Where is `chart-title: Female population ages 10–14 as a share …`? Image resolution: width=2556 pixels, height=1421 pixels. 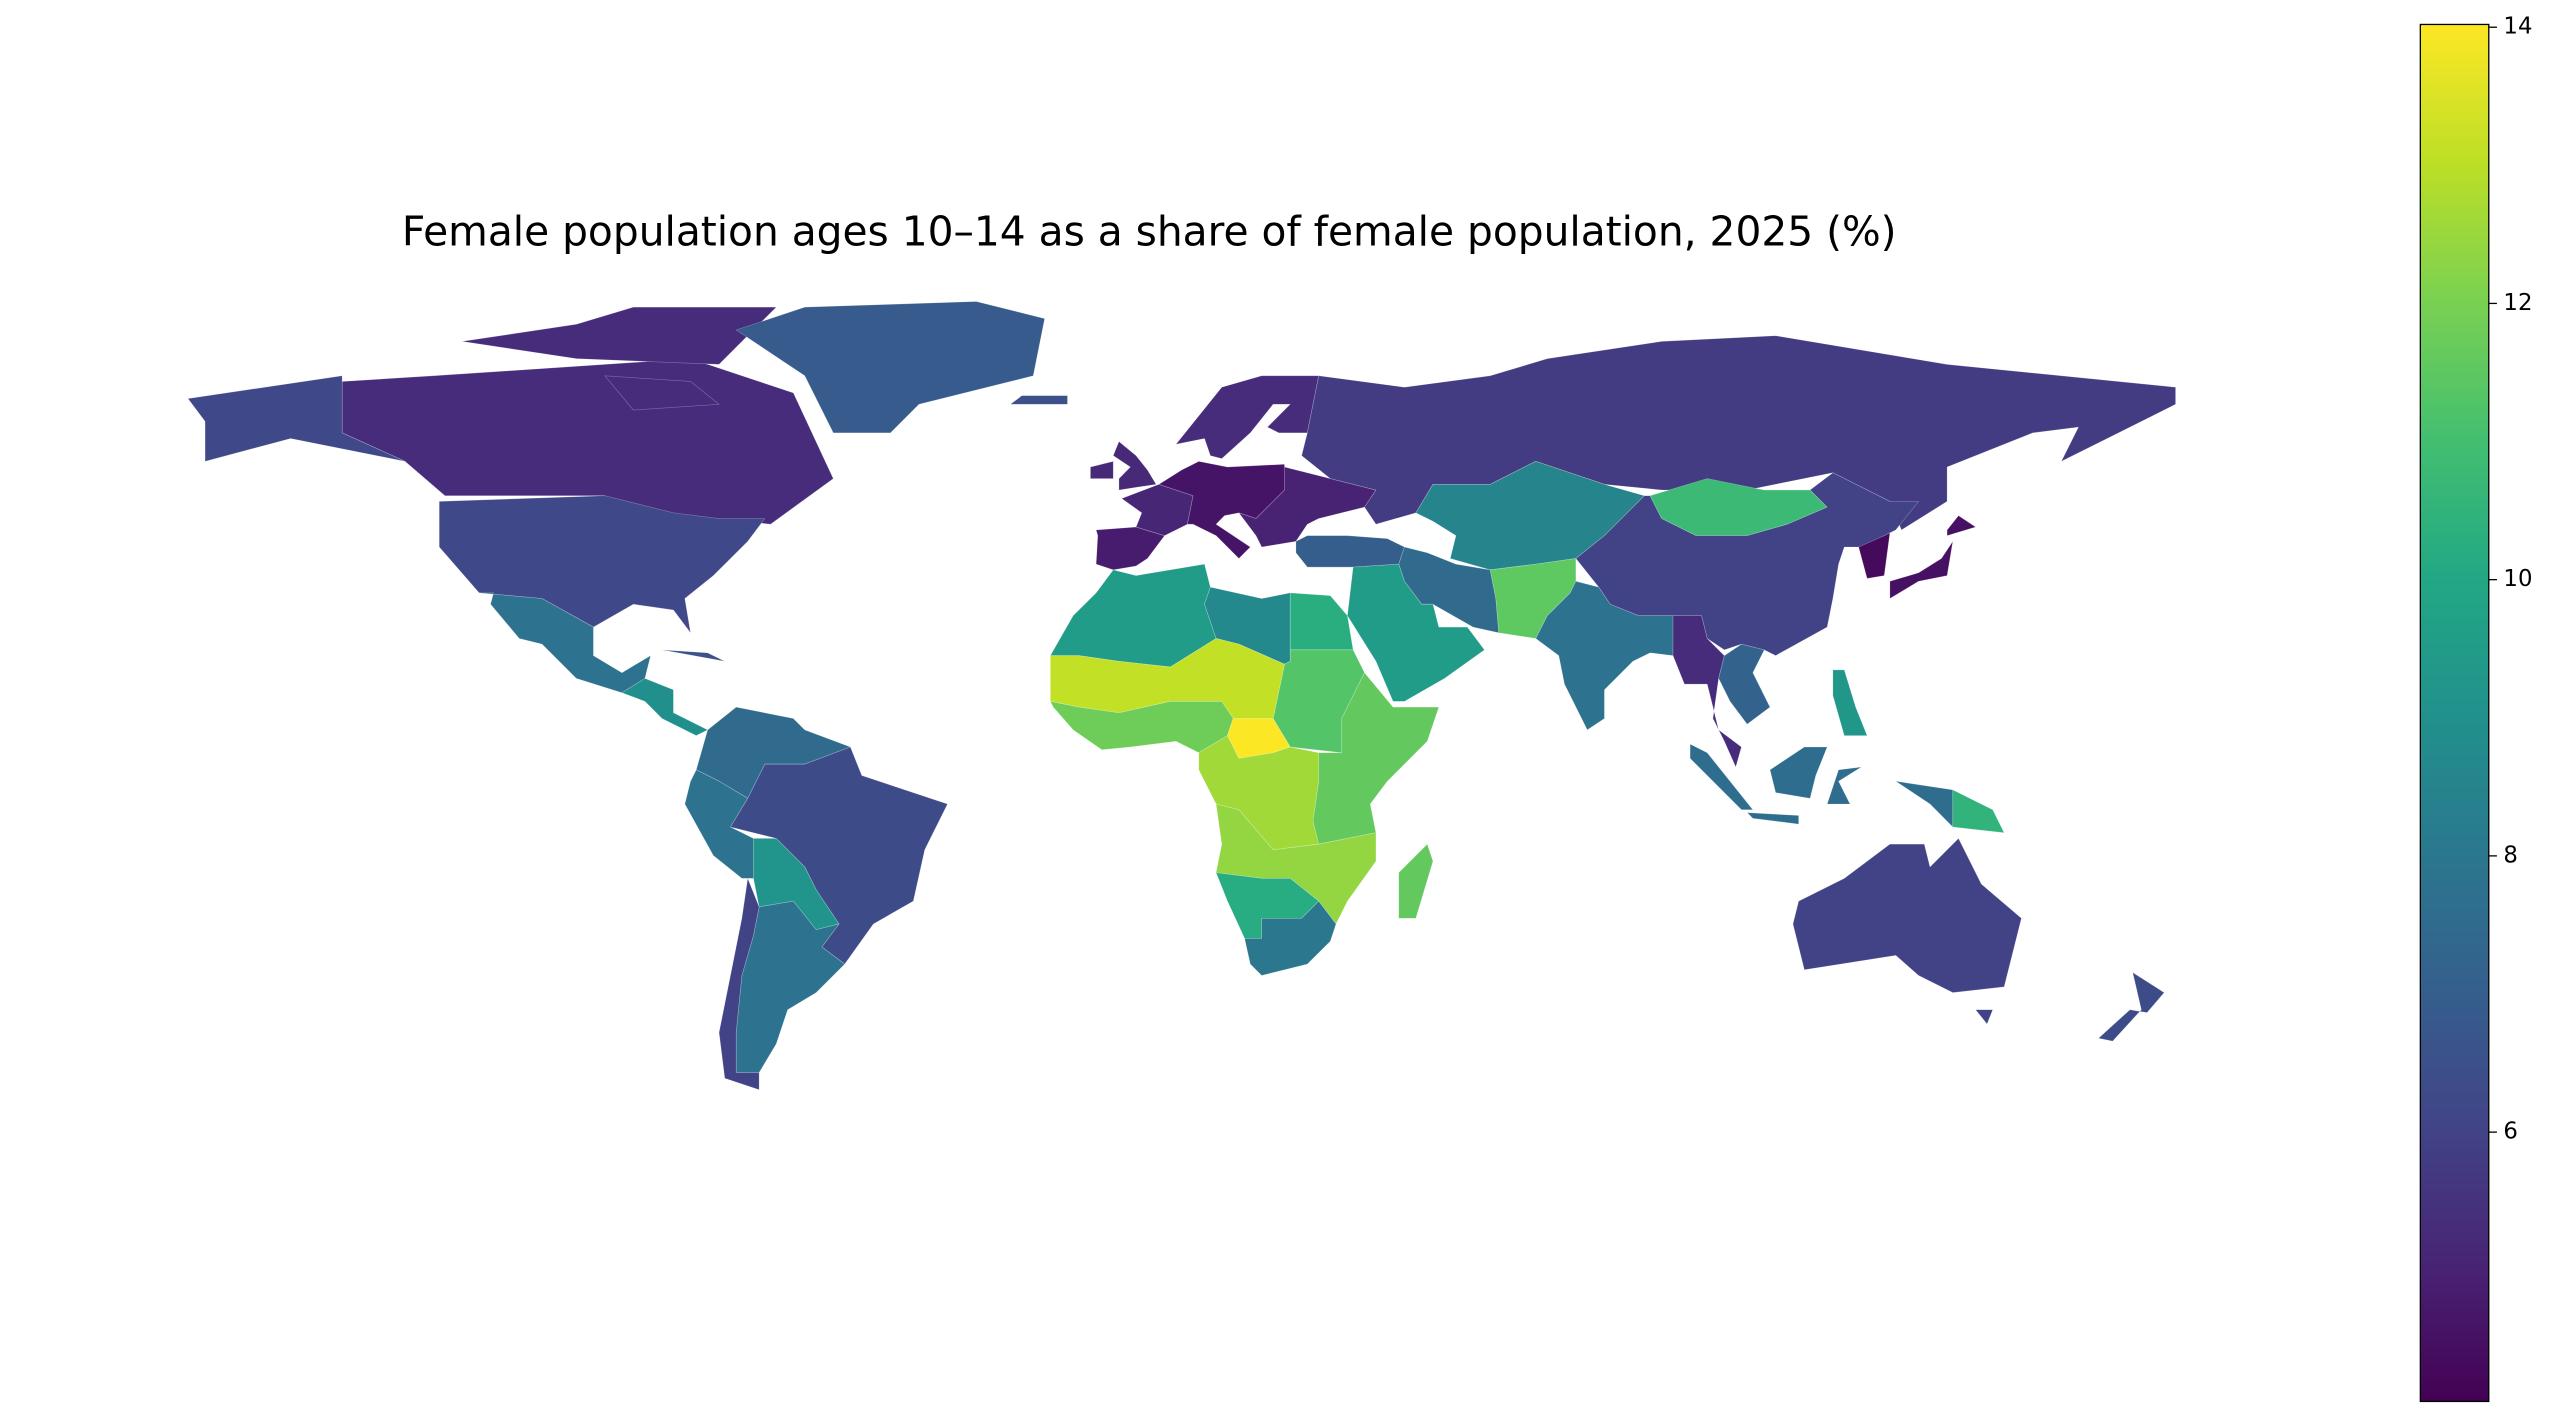 chart-title: Female population ages 10–14 as a share … is located at coordinates (1149, 232).